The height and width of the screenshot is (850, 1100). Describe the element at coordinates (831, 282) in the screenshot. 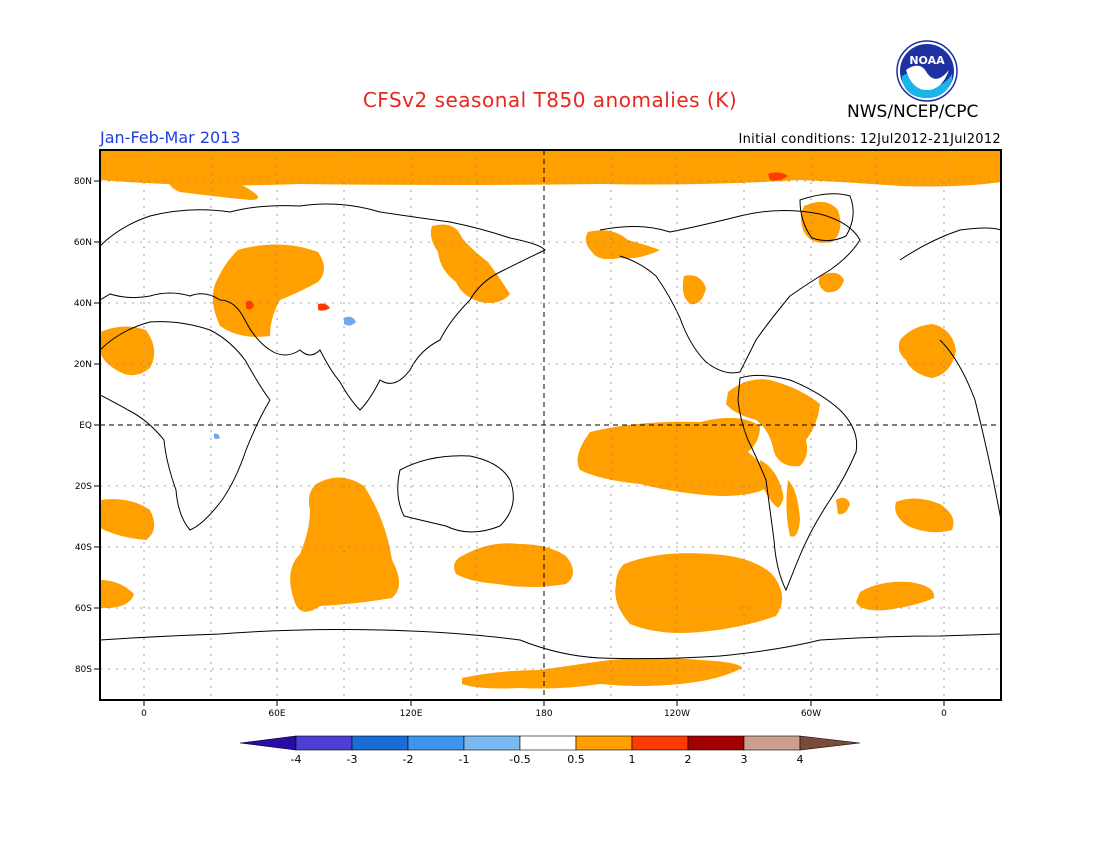

I see `labrador-spot` at that location.